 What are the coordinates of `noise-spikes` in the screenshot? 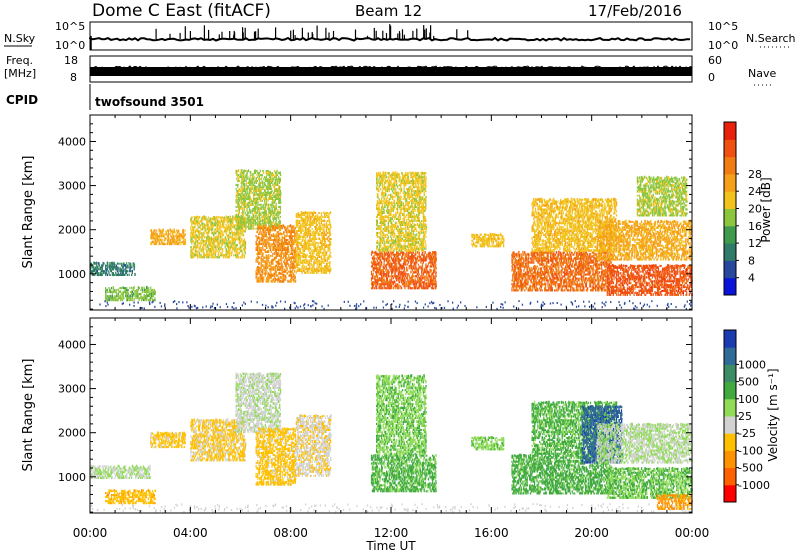 It's located at (279, 37).